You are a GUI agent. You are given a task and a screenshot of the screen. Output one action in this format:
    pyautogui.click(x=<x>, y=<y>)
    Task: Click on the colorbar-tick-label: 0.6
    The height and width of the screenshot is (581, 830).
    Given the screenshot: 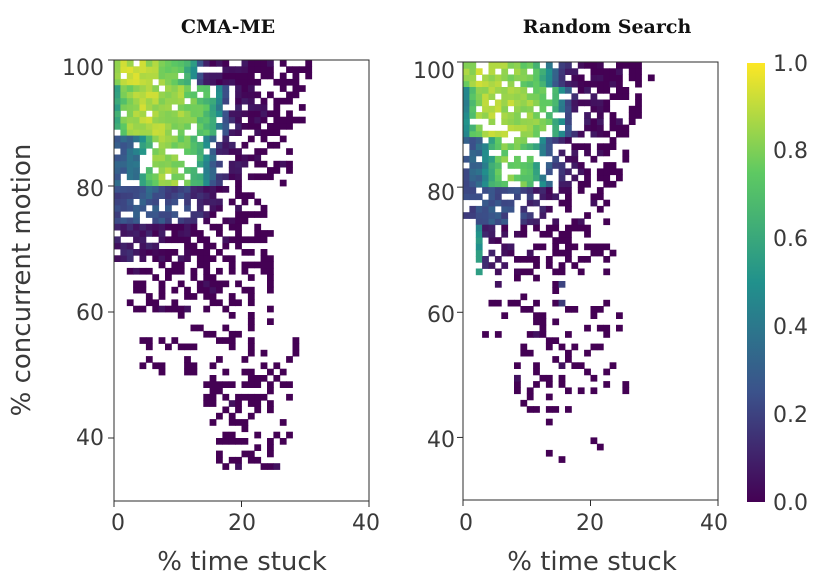 What is the action you would take?
    pyautogui.click(x=790, y=239)
    